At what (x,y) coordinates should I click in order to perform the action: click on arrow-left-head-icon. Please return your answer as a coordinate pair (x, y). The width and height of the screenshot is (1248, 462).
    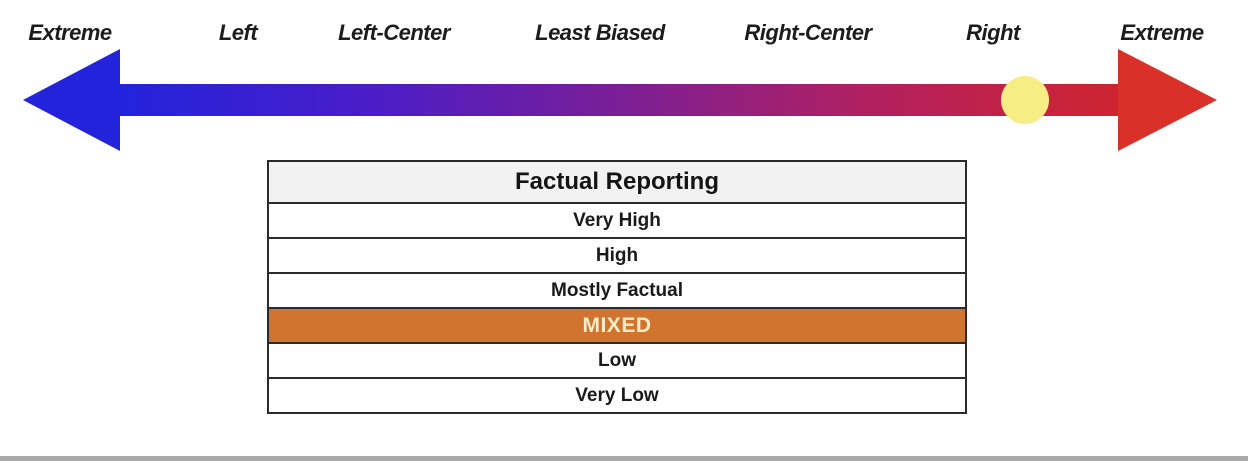
    Looking at the image, I should click on (71, 100).